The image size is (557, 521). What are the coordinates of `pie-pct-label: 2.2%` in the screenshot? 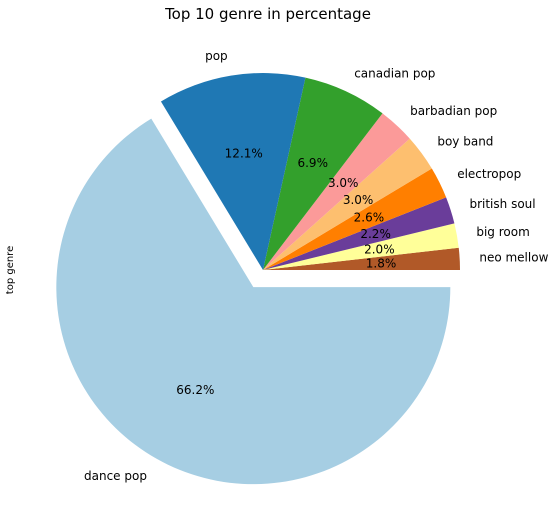 It's located at (375, 234).